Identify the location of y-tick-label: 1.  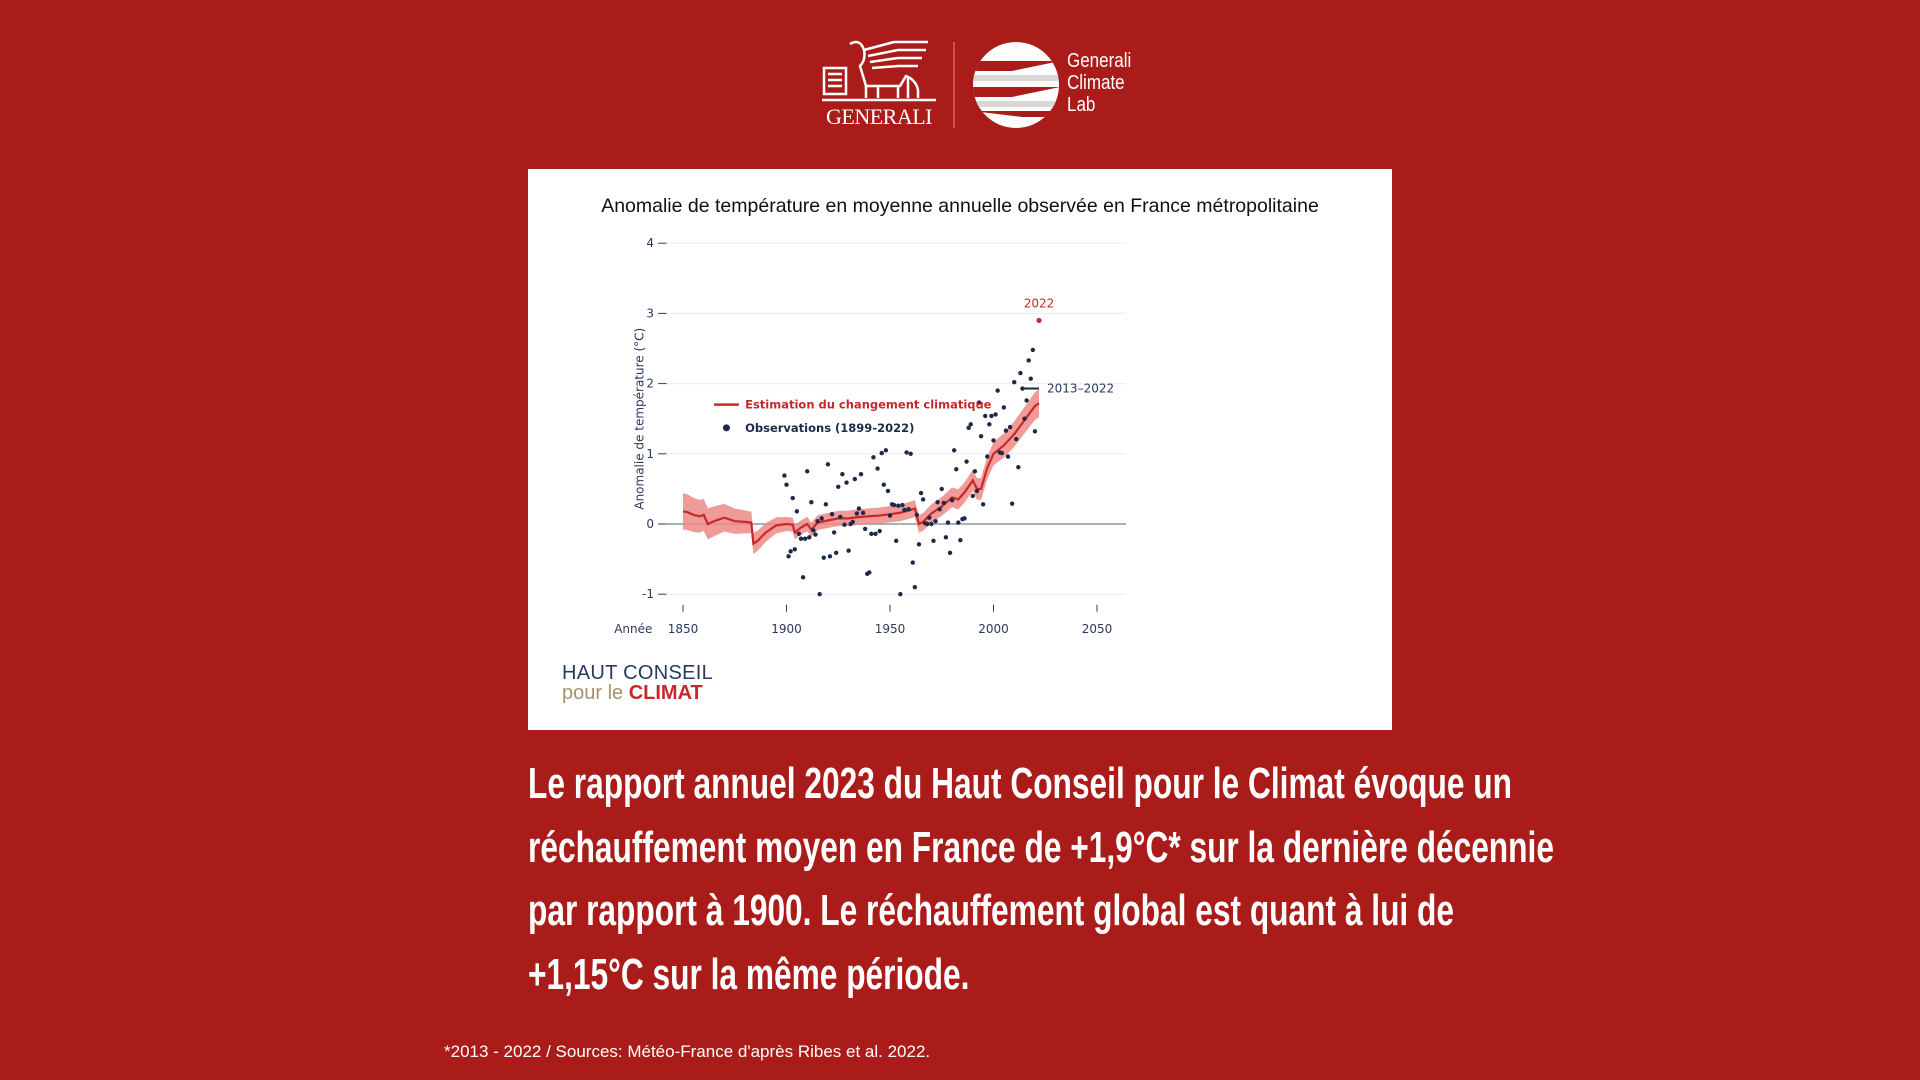
(650, 454).